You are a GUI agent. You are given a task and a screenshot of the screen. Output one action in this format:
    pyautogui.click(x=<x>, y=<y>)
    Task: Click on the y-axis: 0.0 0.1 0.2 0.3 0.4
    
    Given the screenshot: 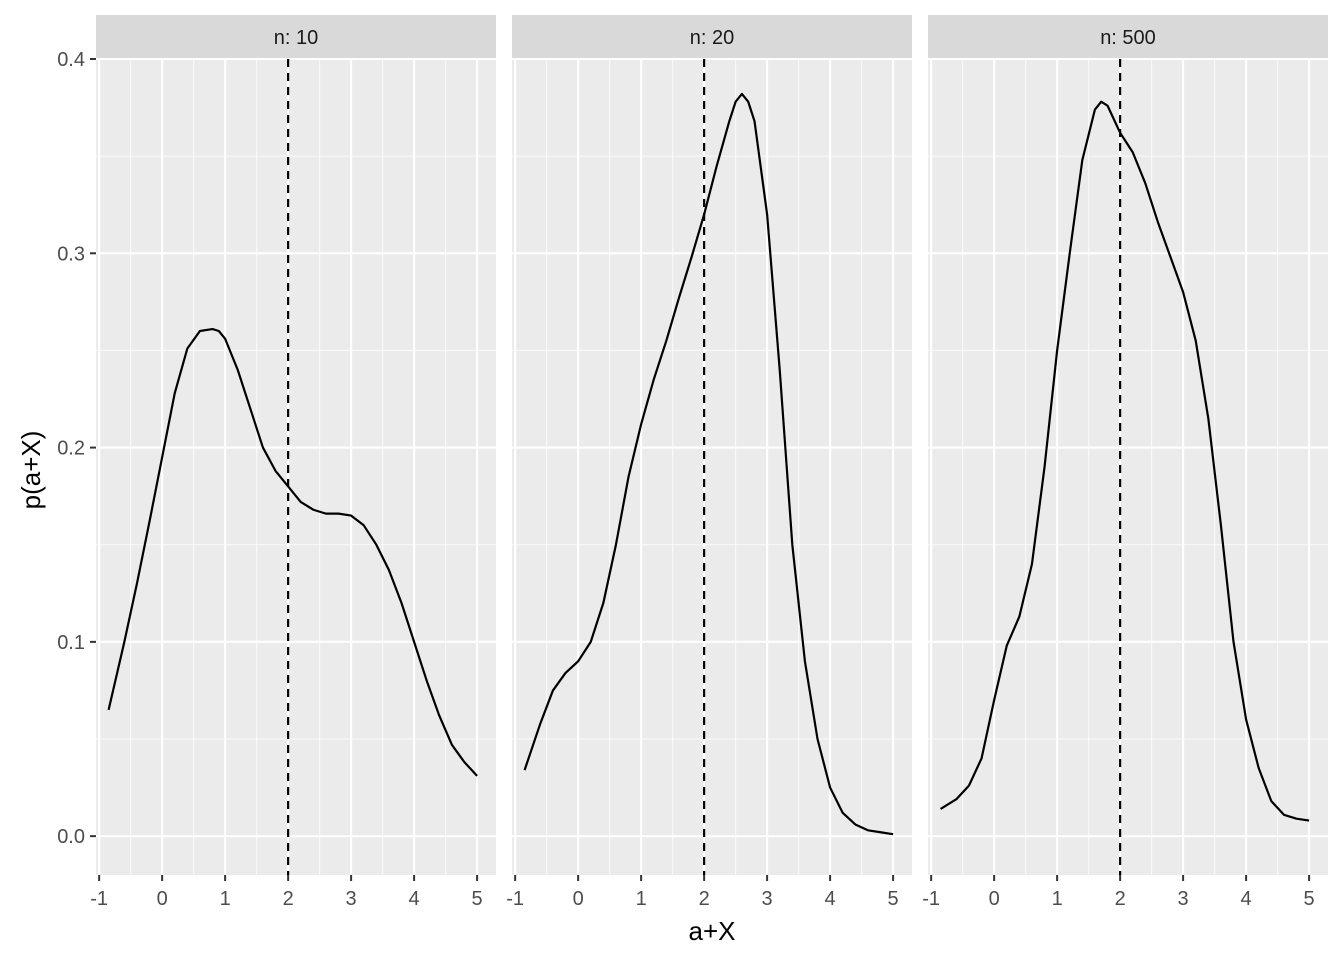 What is the action you would take?
    pyautogui.click(x=76, y=448)
    